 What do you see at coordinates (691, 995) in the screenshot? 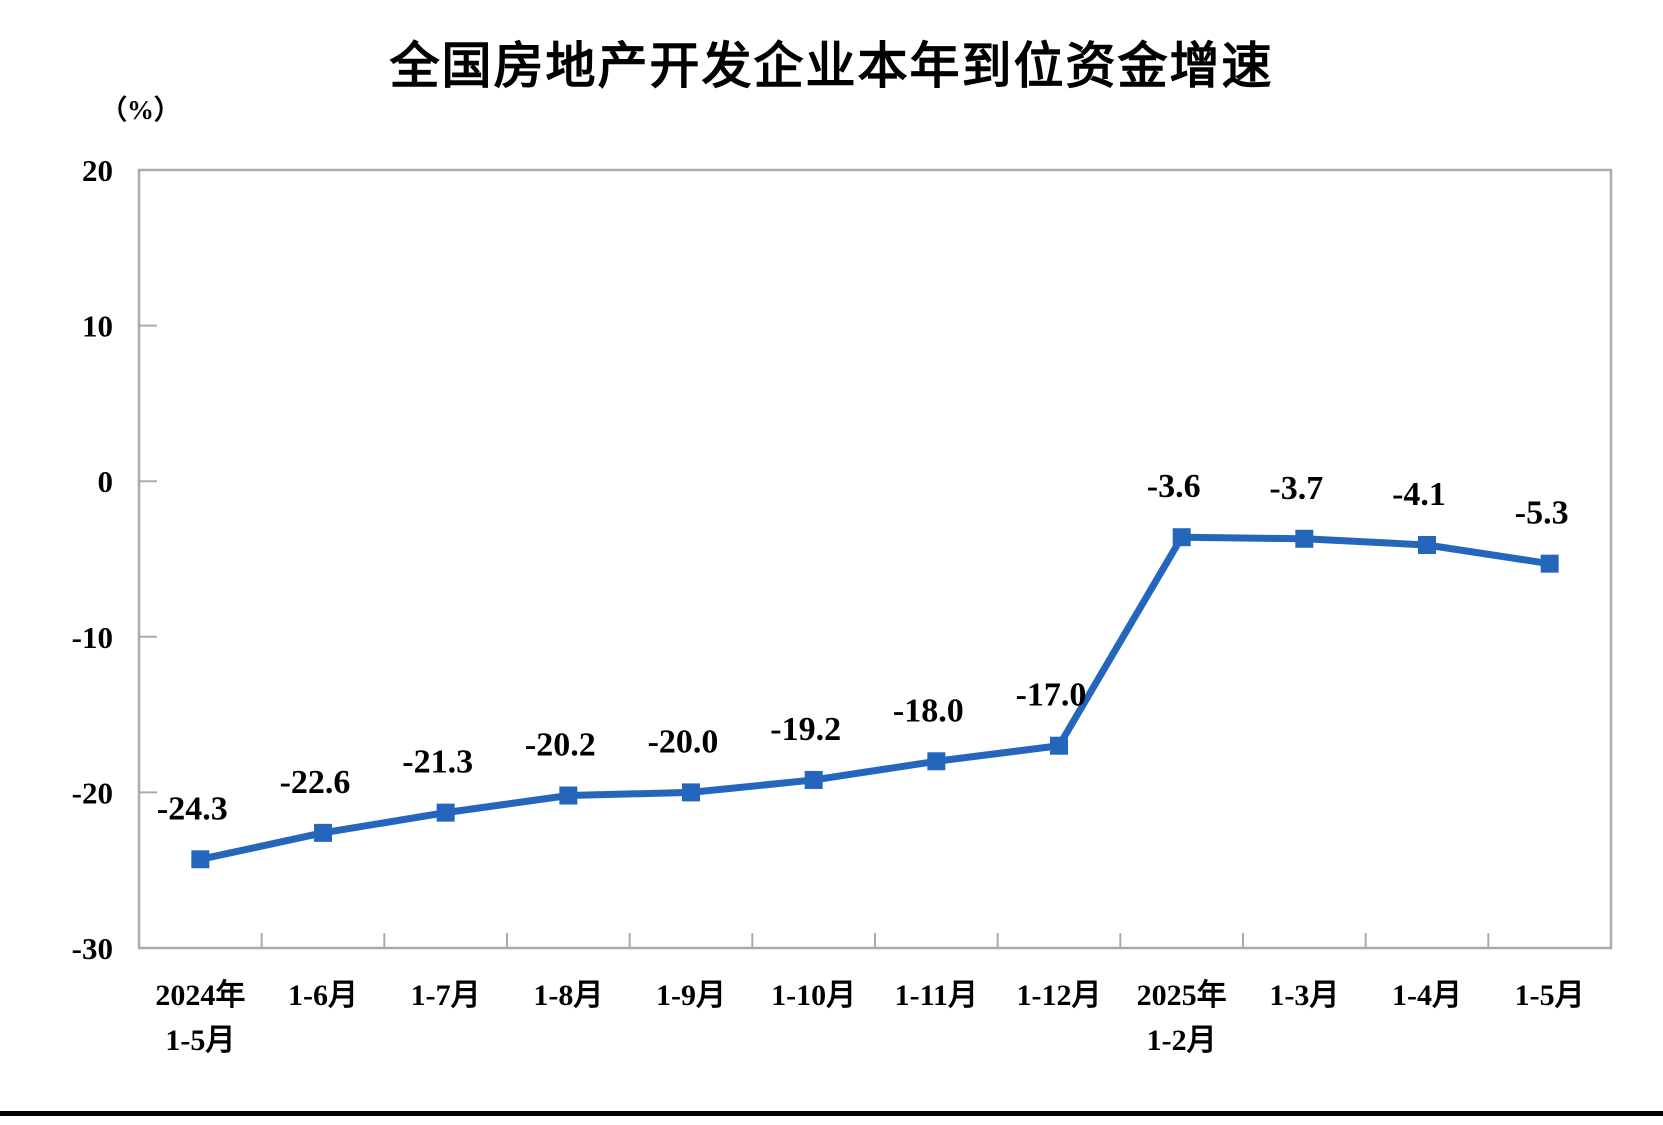
I see `x-tick-label: 1-9月` at bounding box center [691, 995].